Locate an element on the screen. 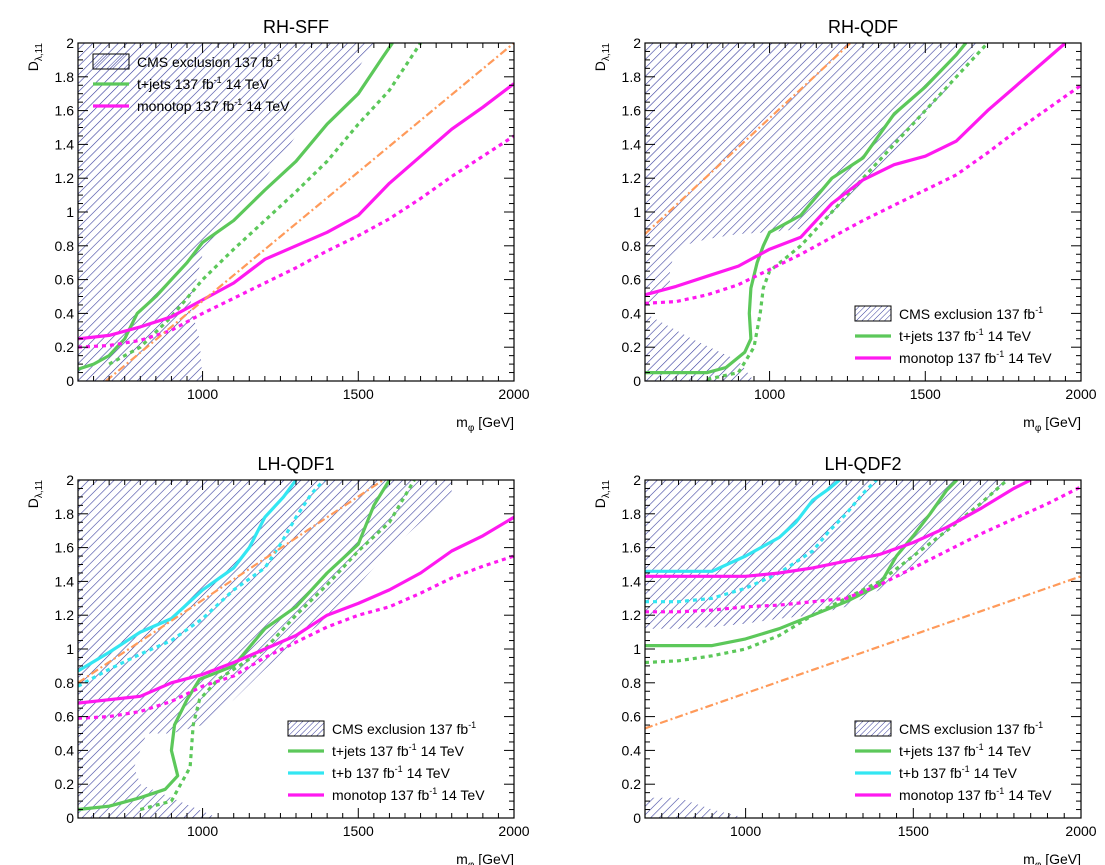  series-tb-dotted is located at coordinates (202, 584).